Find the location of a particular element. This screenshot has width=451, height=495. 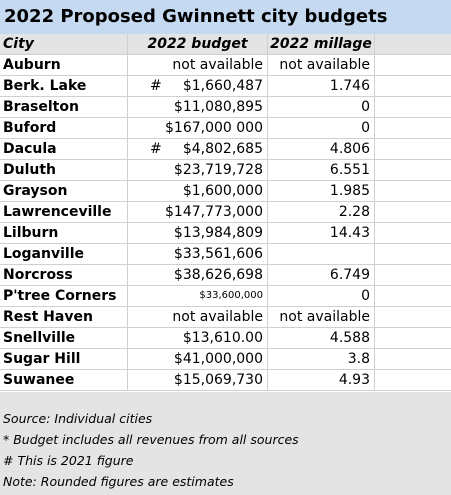

budget-cell: $167,000 000 is located at coordinates (198, 128).